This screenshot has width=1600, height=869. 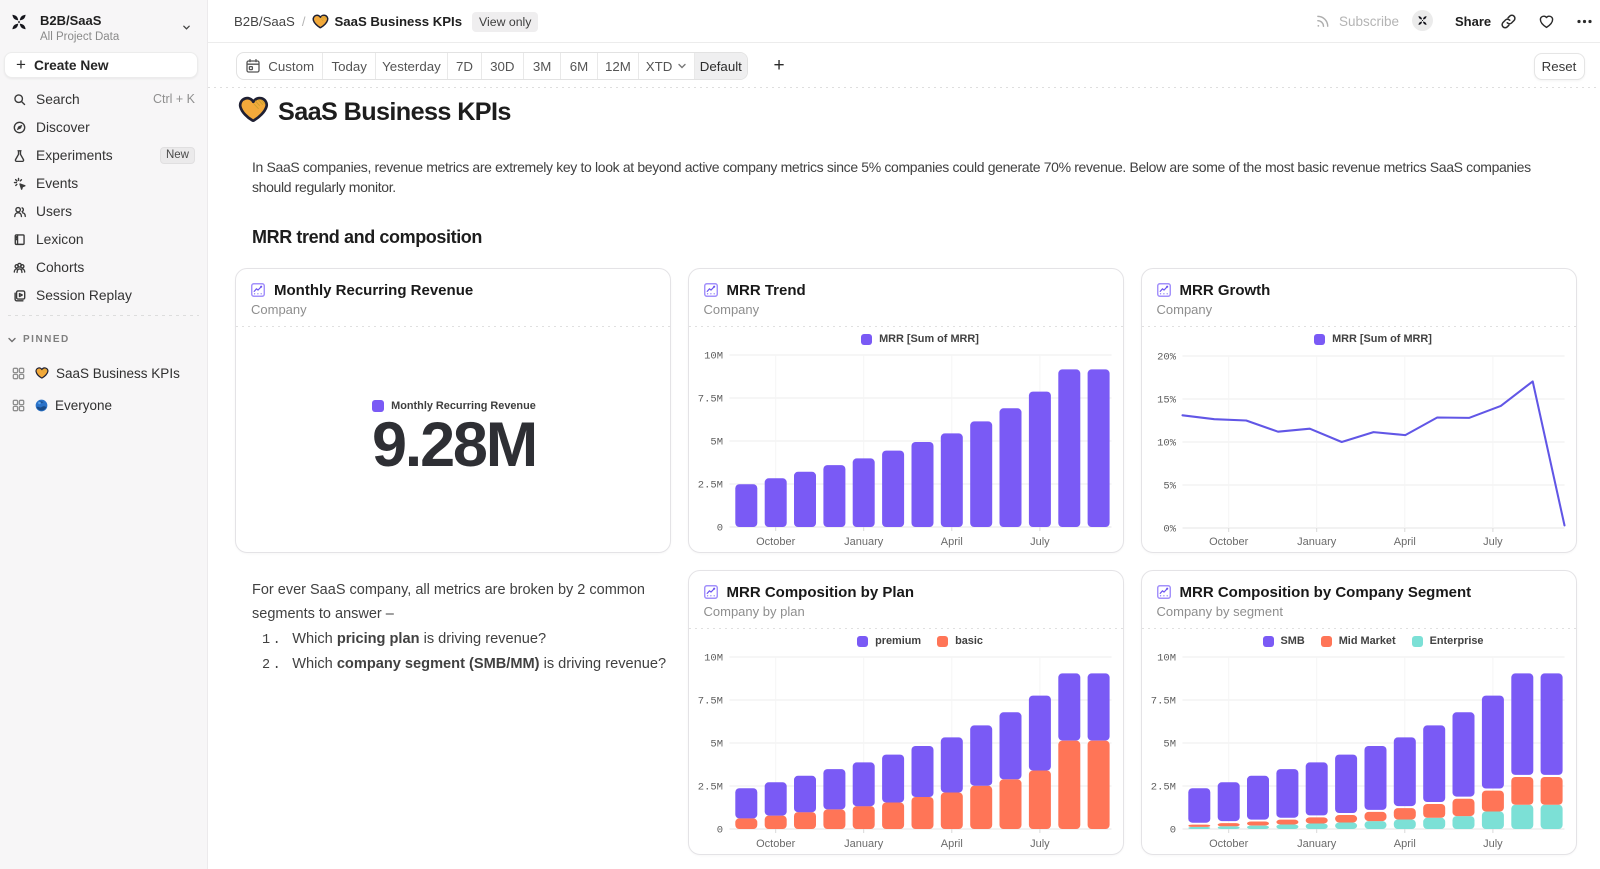 I want to click on svg-text: 15%, so click(x=1167, y=401).